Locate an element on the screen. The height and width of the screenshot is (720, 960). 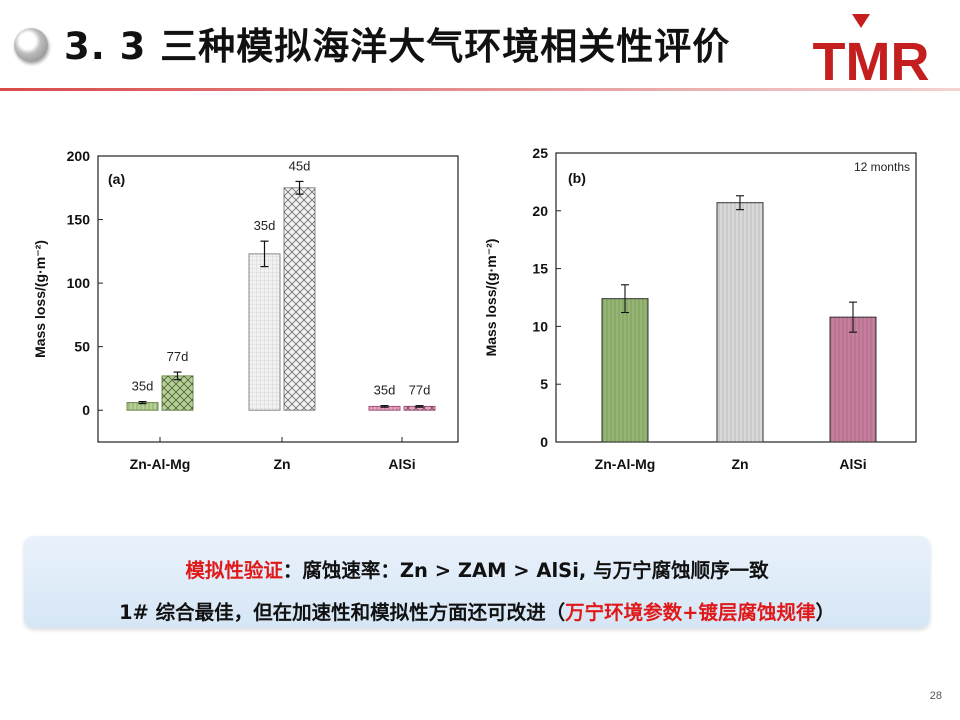
conclusion-line-1: 模拟性验证：腐蚀速率：Zn > ZAM > AlSi, 与万宁腐蚀顺序一致 is located at coordinates (477, 568).